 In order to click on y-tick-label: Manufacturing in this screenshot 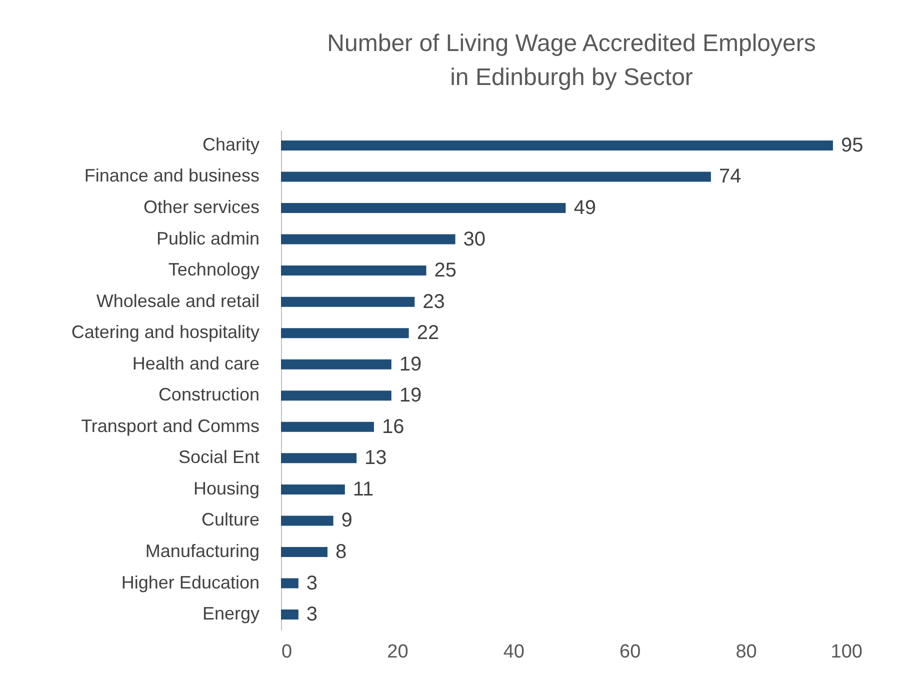, I will do `click(202, 550)`.